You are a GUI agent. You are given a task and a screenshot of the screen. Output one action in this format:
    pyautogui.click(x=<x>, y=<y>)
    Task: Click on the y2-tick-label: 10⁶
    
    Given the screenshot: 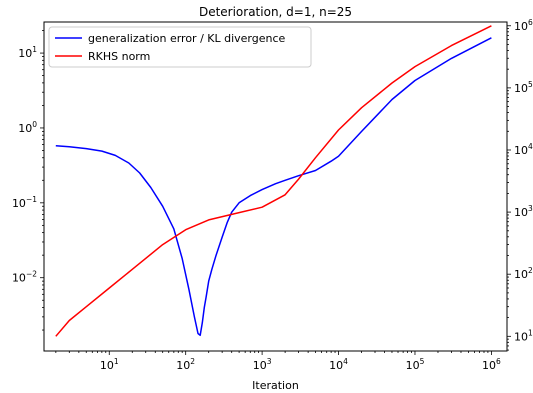 What is the action you would take?
    pyautogui.click(x=523, y=25)
    